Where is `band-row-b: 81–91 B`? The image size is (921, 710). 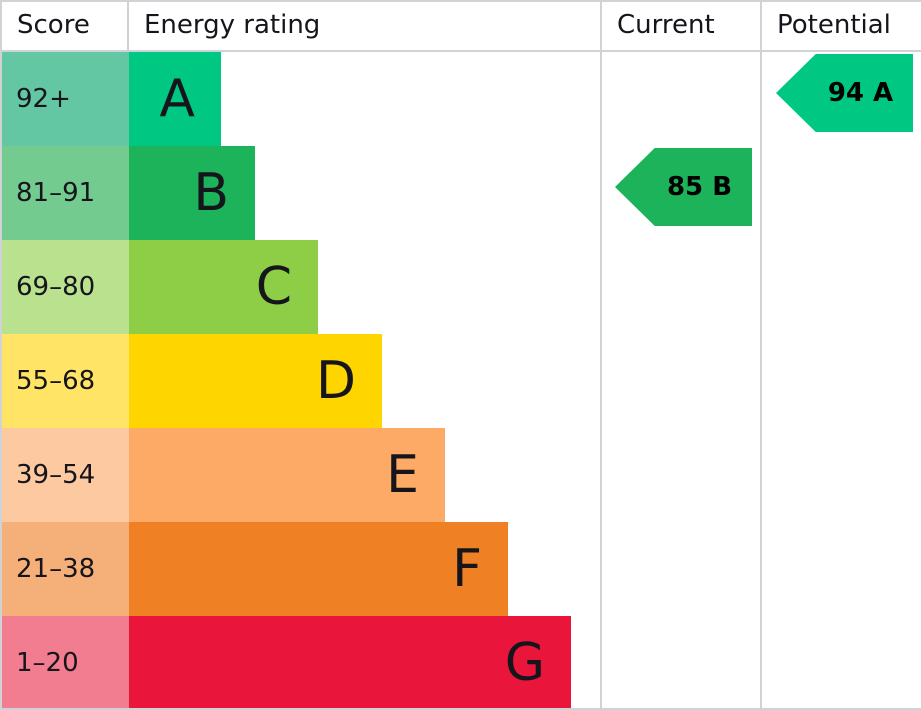
band-row-b: 81–91 B is located at coordinates (461, 193).